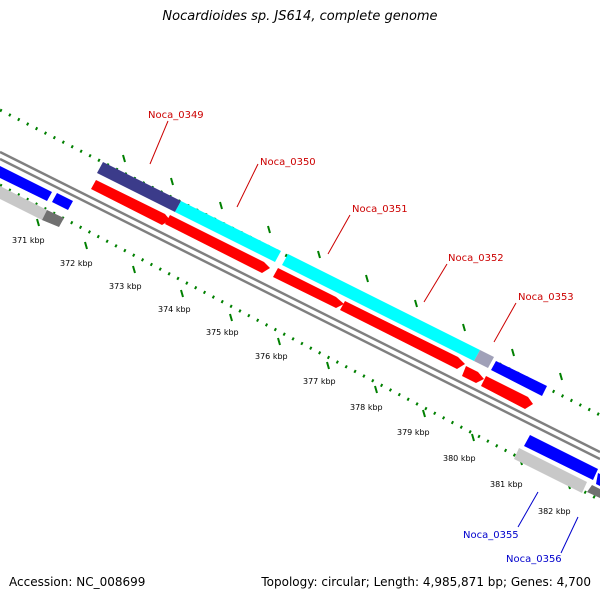  Describe the element at coordinates (125, 286) in the screenshot. I see `scale-label: 373 kbp` at that location.